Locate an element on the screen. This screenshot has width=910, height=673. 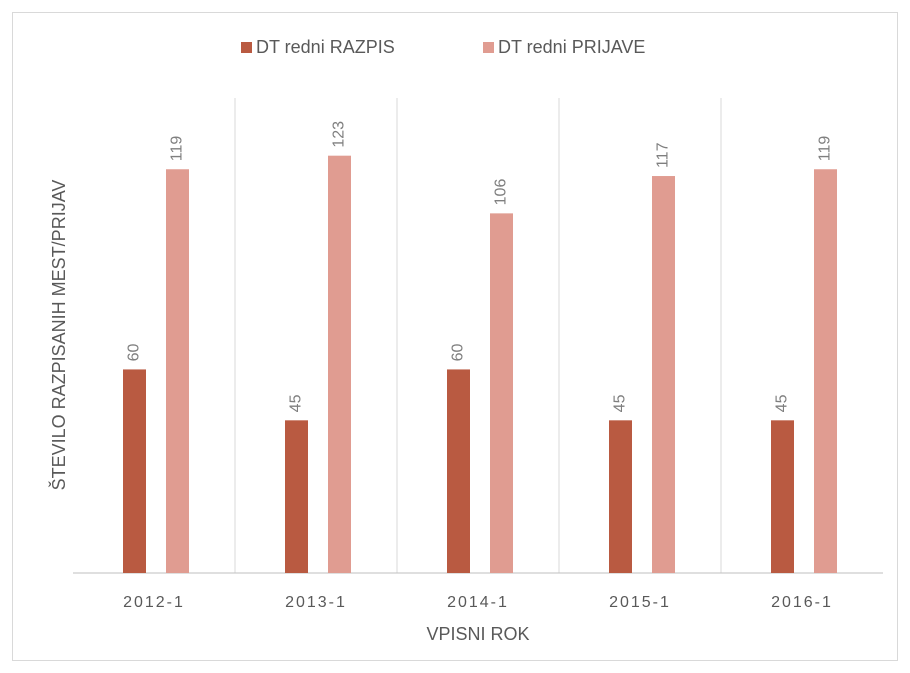
x-tick-label: 2013-1 is located at coordinates (316, 602).